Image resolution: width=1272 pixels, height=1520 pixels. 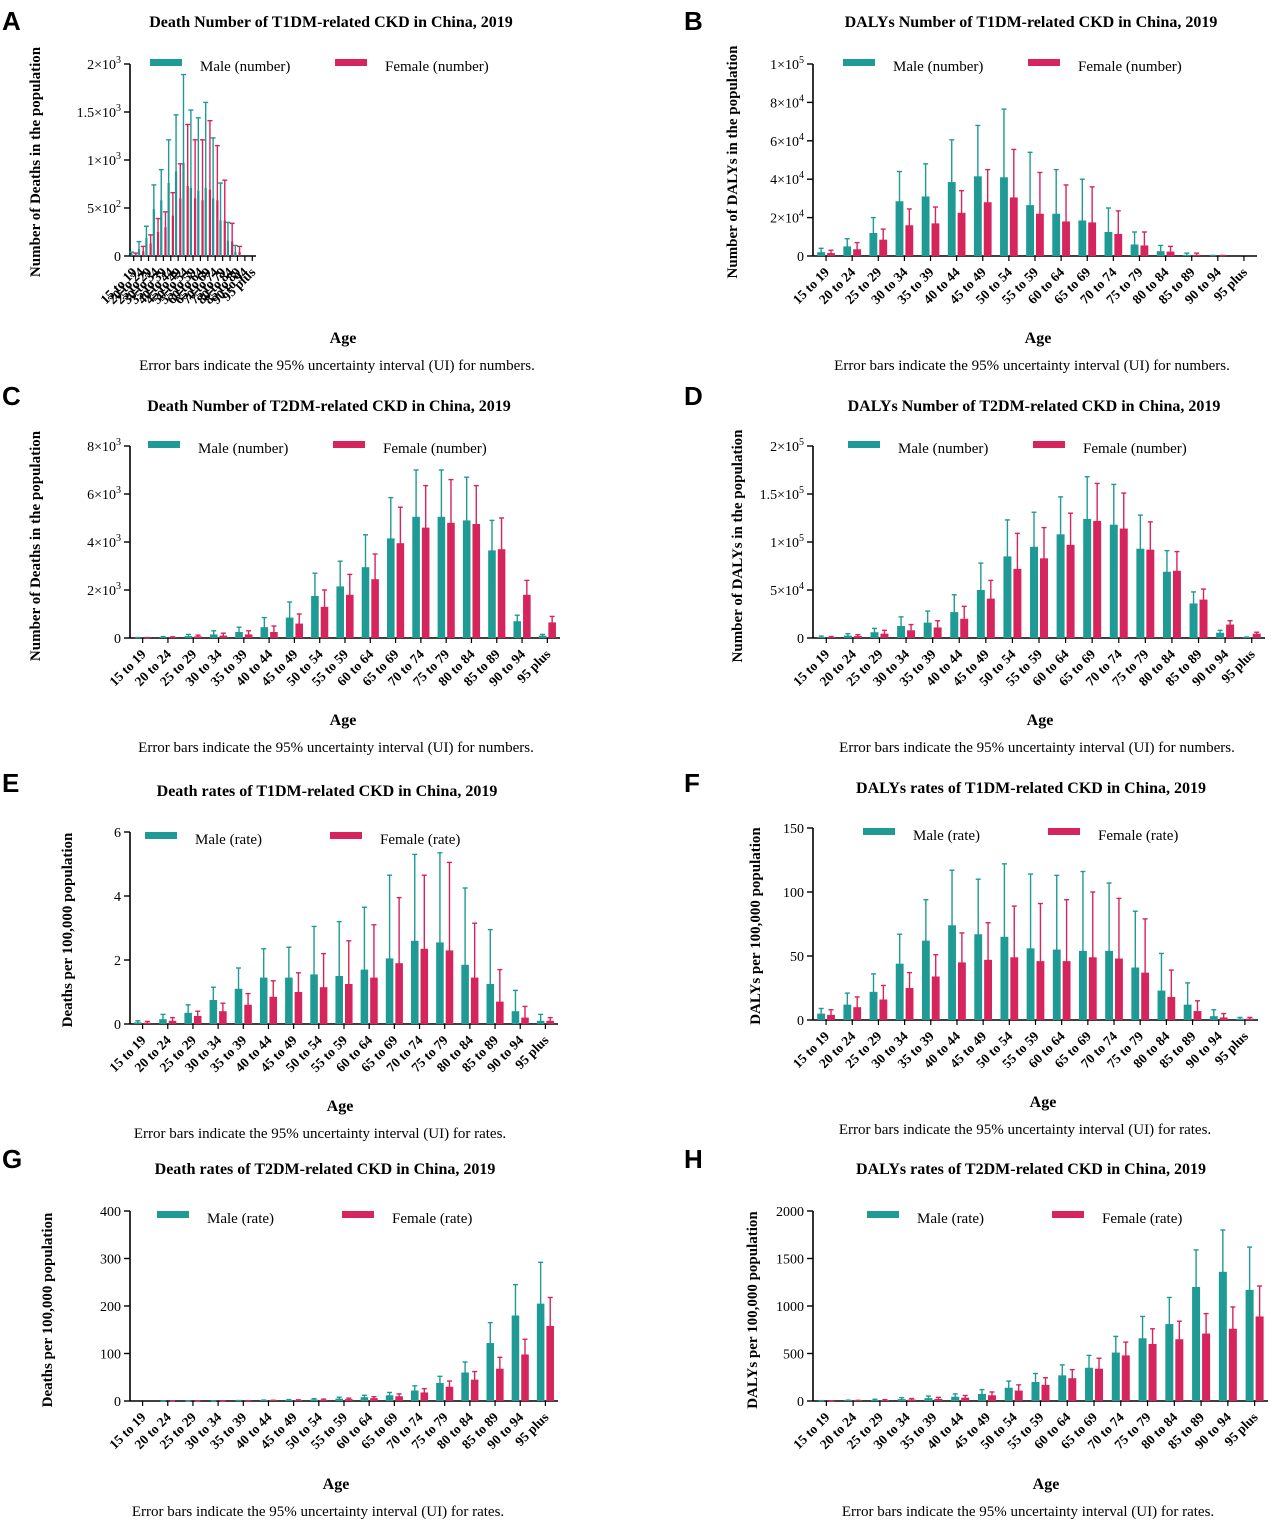 What do you see at coordinates (104, 590) in the screenshot?
I see `y-tick-label: 2×10³` at bounding box center [104, 590].